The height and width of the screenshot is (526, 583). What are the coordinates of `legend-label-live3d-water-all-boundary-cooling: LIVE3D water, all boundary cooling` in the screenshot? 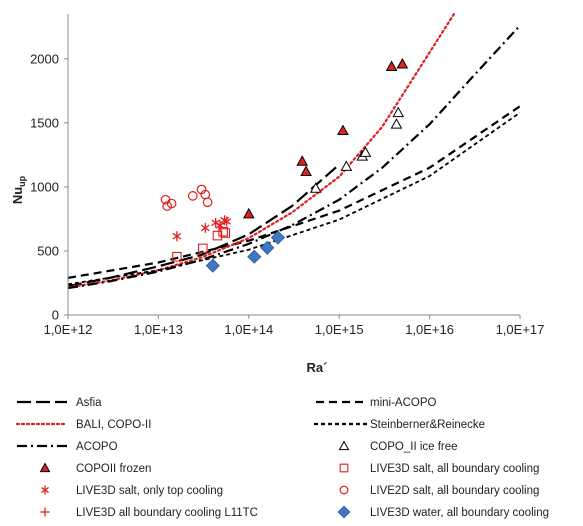 It's located at (459, 513).